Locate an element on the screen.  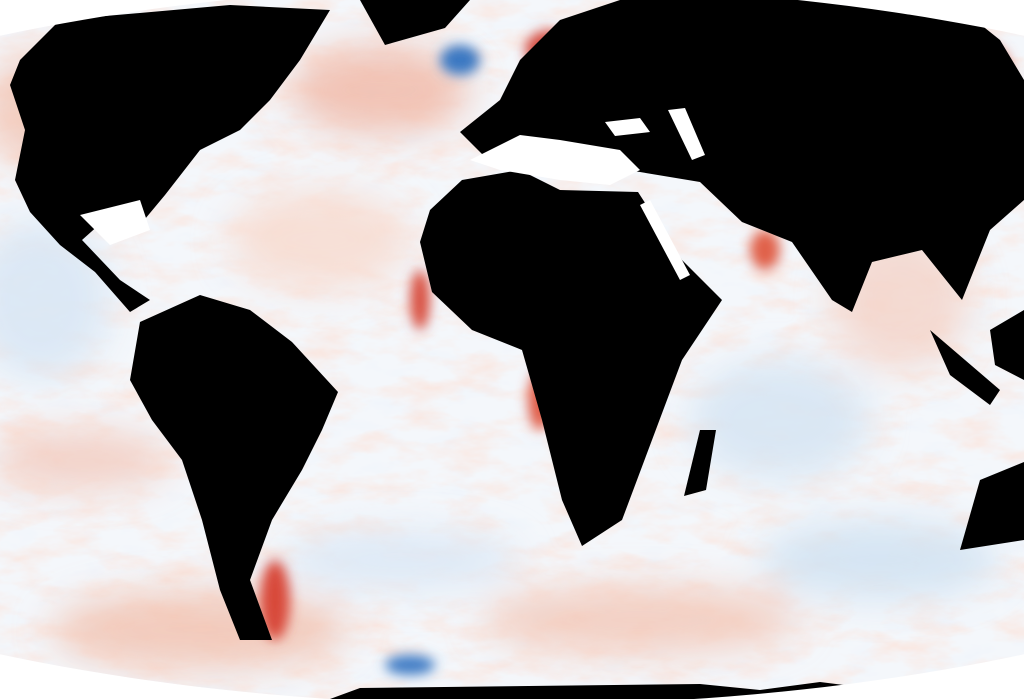
gulf-of-mexico is located at coordinates (115, 222).